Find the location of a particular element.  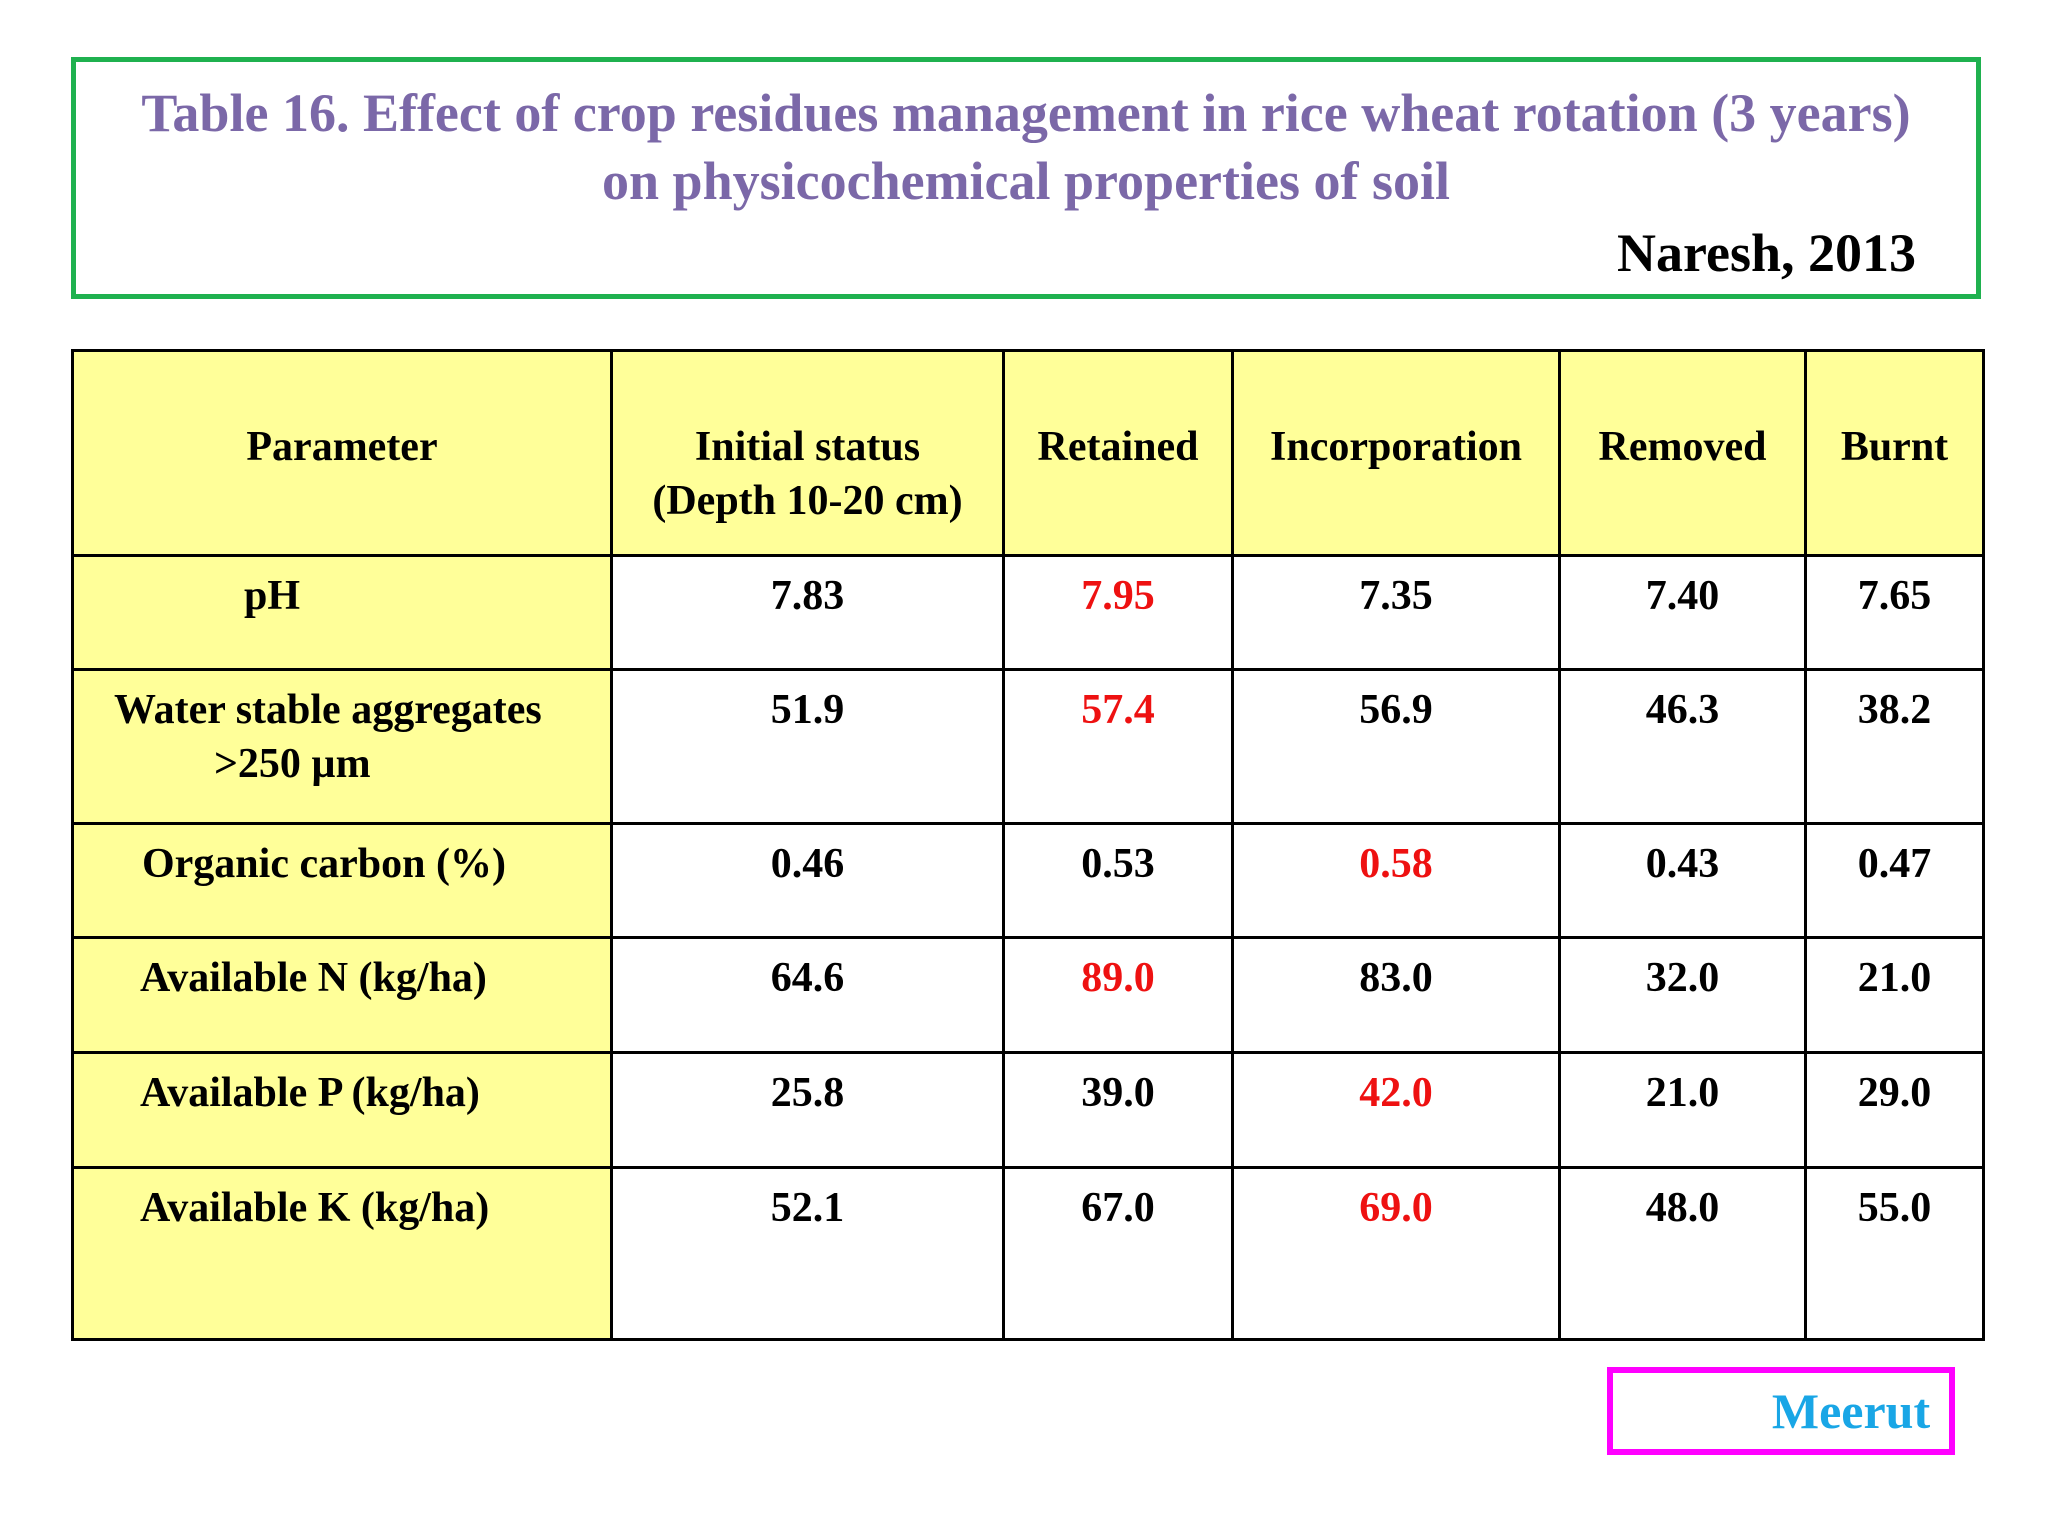

cell-incorporation: 7.35 is located at coordinates (1396, 612).